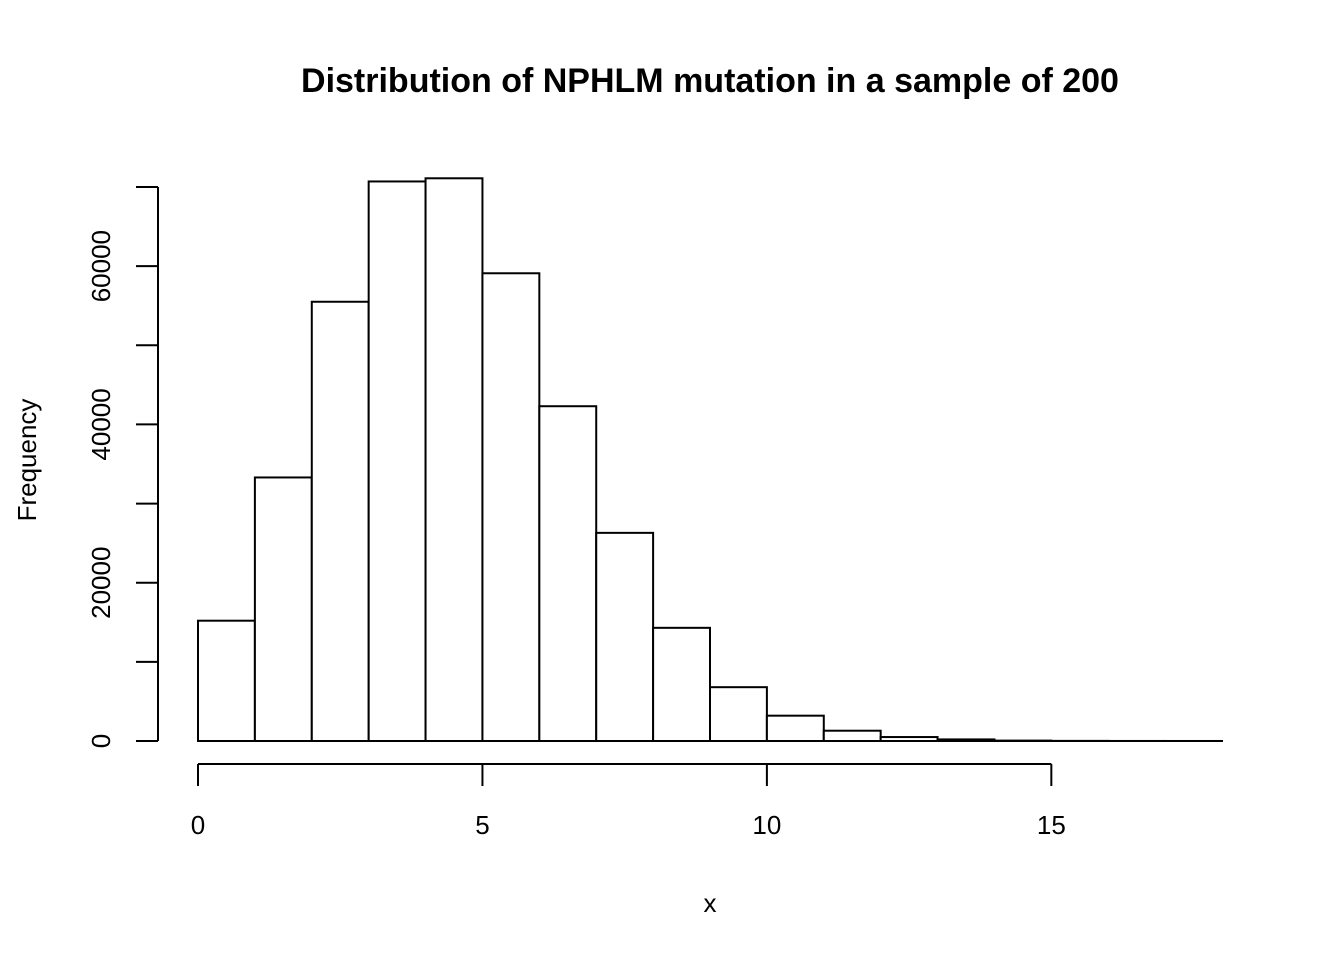 Image resolution: width=1344 pixels, height=960 pixels. Describe the element at coordinates (628, 801) in the screenshot. I see `x-axis: 0 5 10 15` at that location.